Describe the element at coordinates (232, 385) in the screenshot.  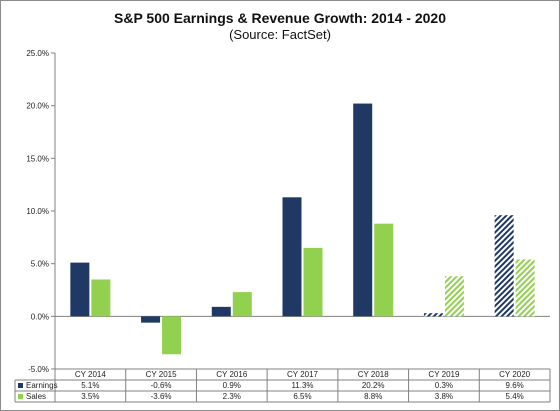
I see `data-label-earnings: 0.9%` at that location.